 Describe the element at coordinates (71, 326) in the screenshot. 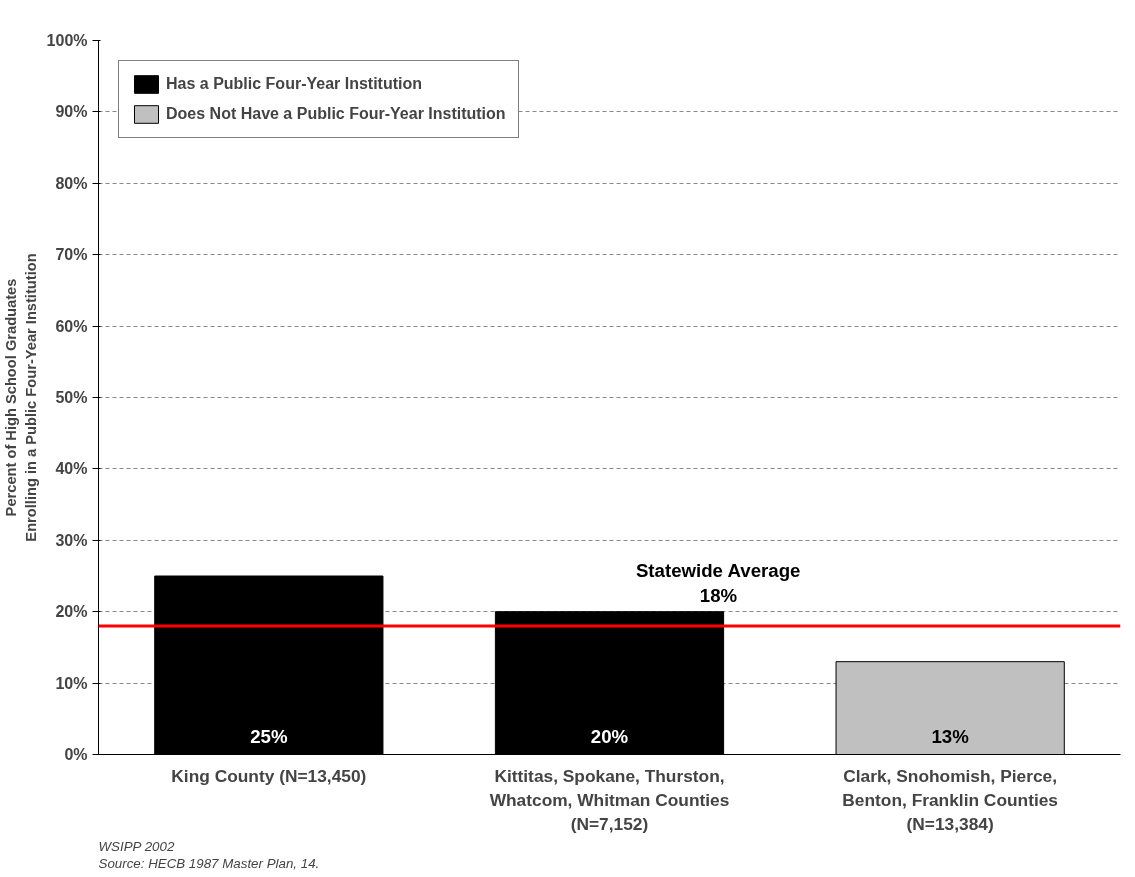

I see `y-tick-label: 60%` at that location.